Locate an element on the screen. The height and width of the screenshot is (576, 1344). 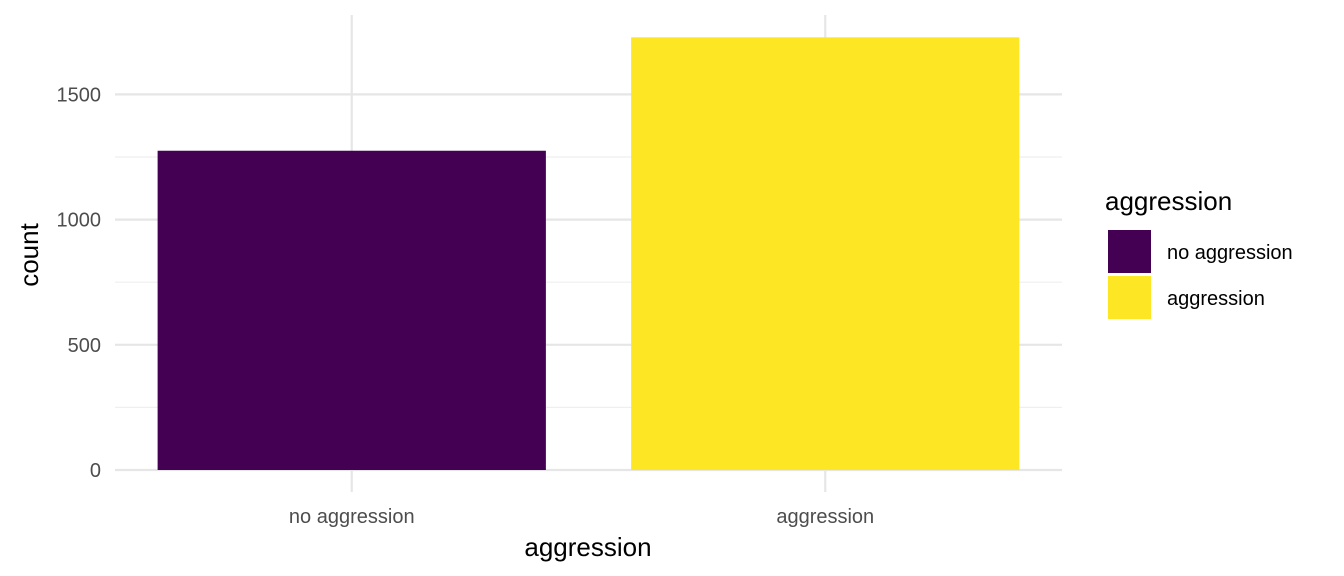
y-tick-label: 500 is located at coordinates (84, 346).